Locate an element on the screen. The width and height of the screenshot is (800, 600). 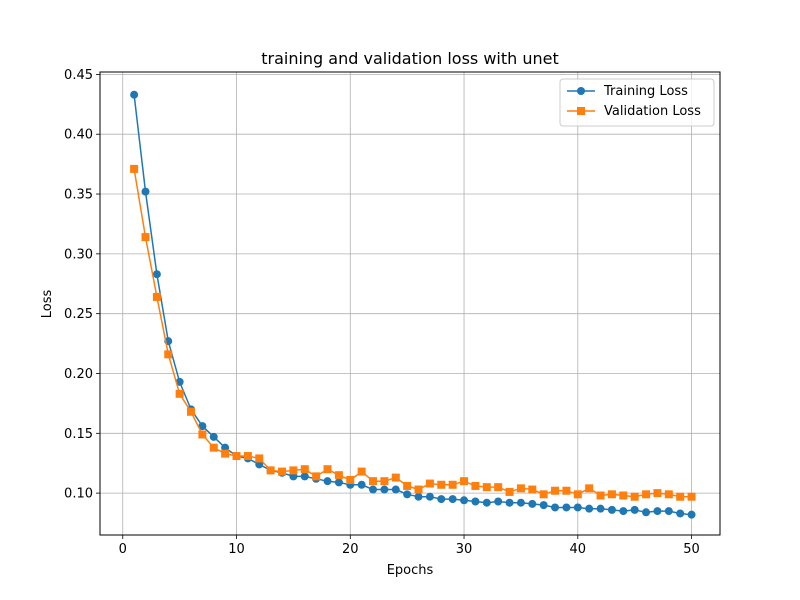
y-tick-label: 0.15 is located at coordinates (78, 434).